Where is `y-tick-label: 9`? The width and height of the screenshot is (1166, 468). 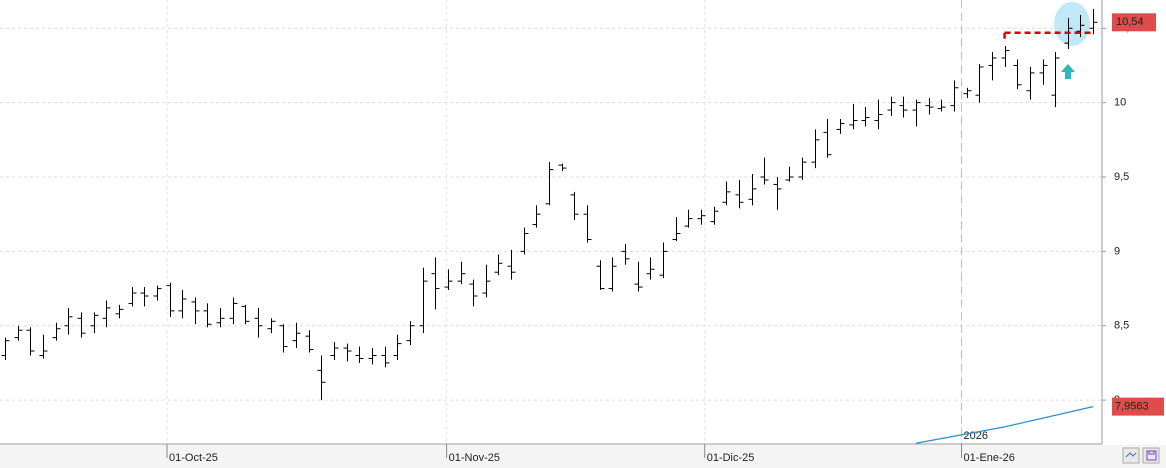
y-tick-label: 9 is located at coordinates (1117, 251).